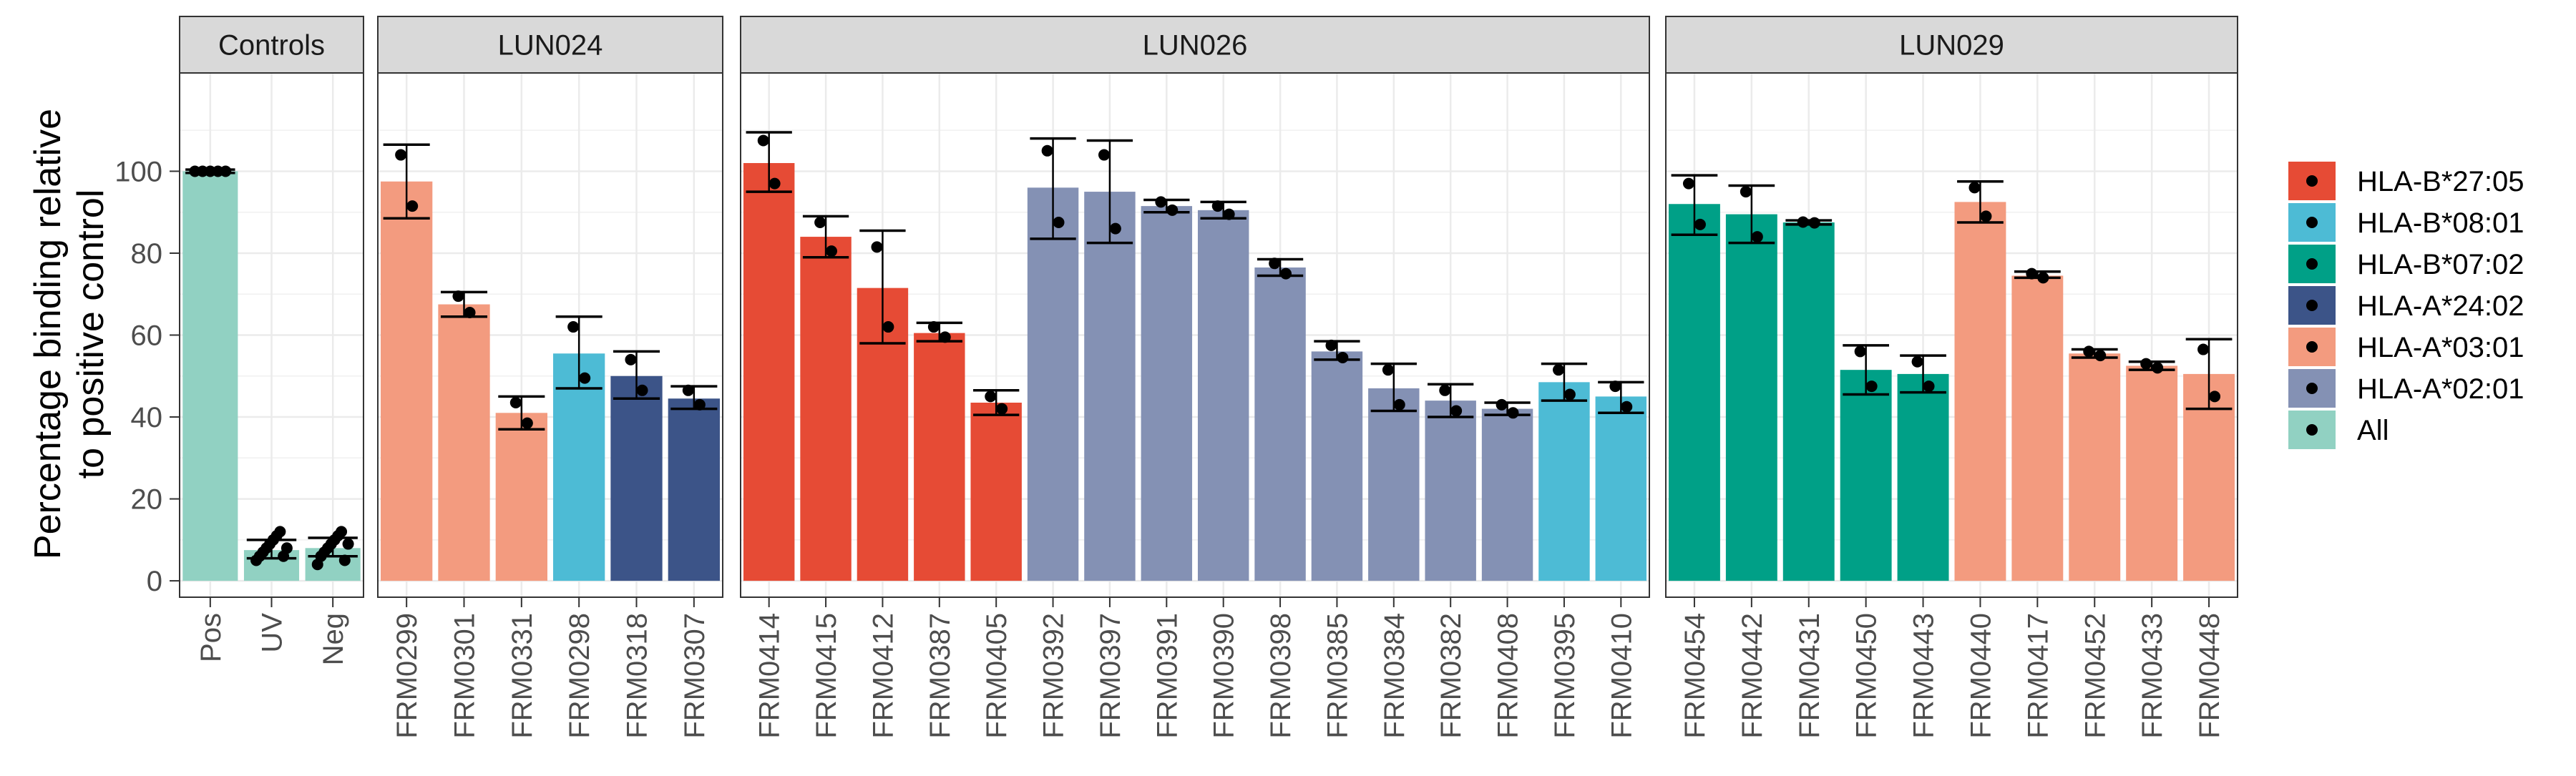 The image size is (2576, 776). I want to click on x-tick-label: FRM0450, so click(1867, 676).